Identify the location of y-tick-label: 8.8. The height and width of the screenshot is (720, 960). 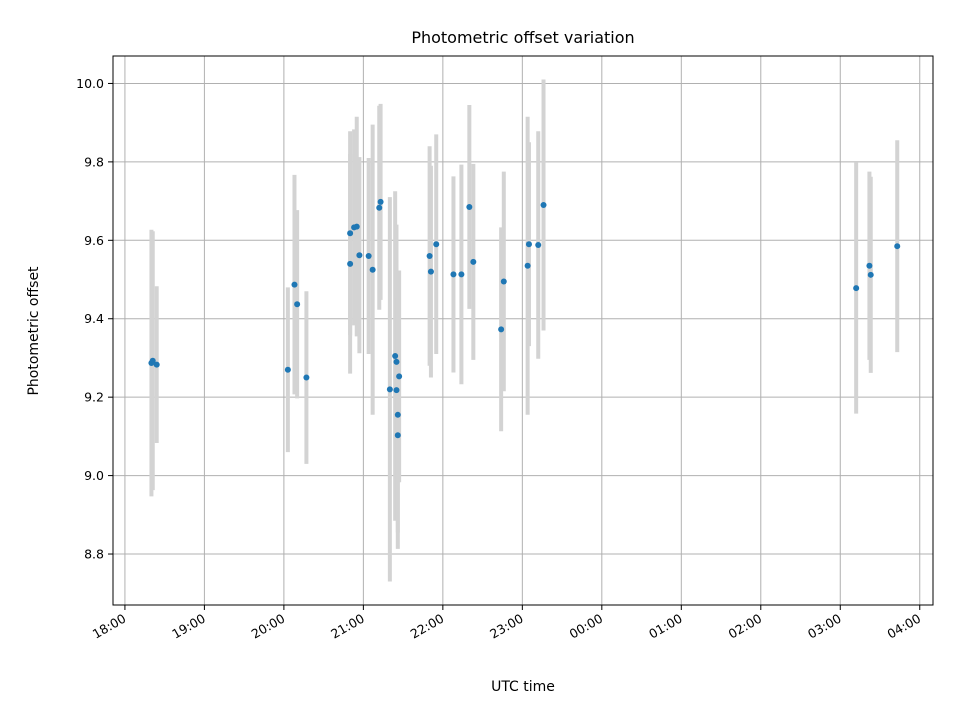
(94, 554).